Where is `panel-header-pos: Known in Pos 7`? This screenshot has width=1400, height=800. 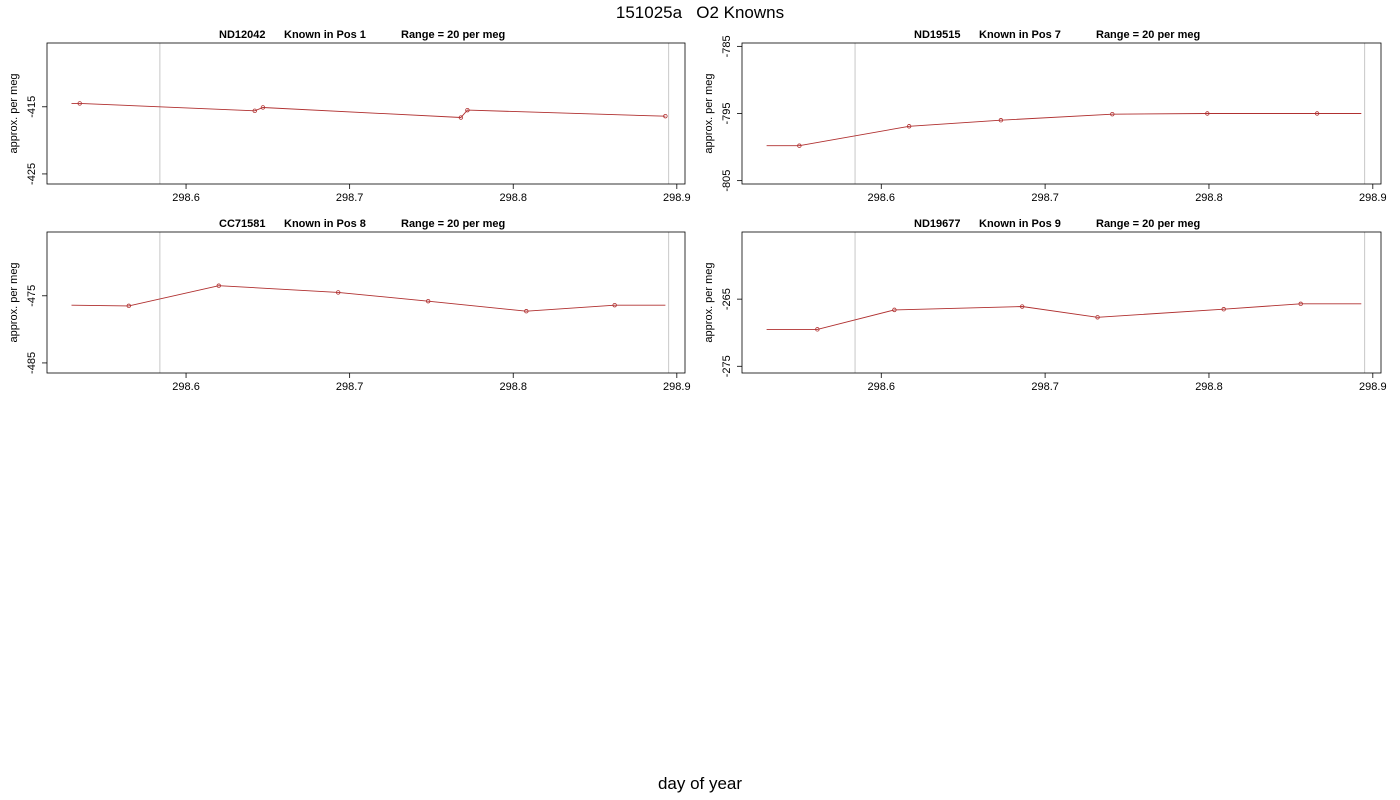 panel-header-pos: Known in Pos 7 is located at coordinates (1020, 35).